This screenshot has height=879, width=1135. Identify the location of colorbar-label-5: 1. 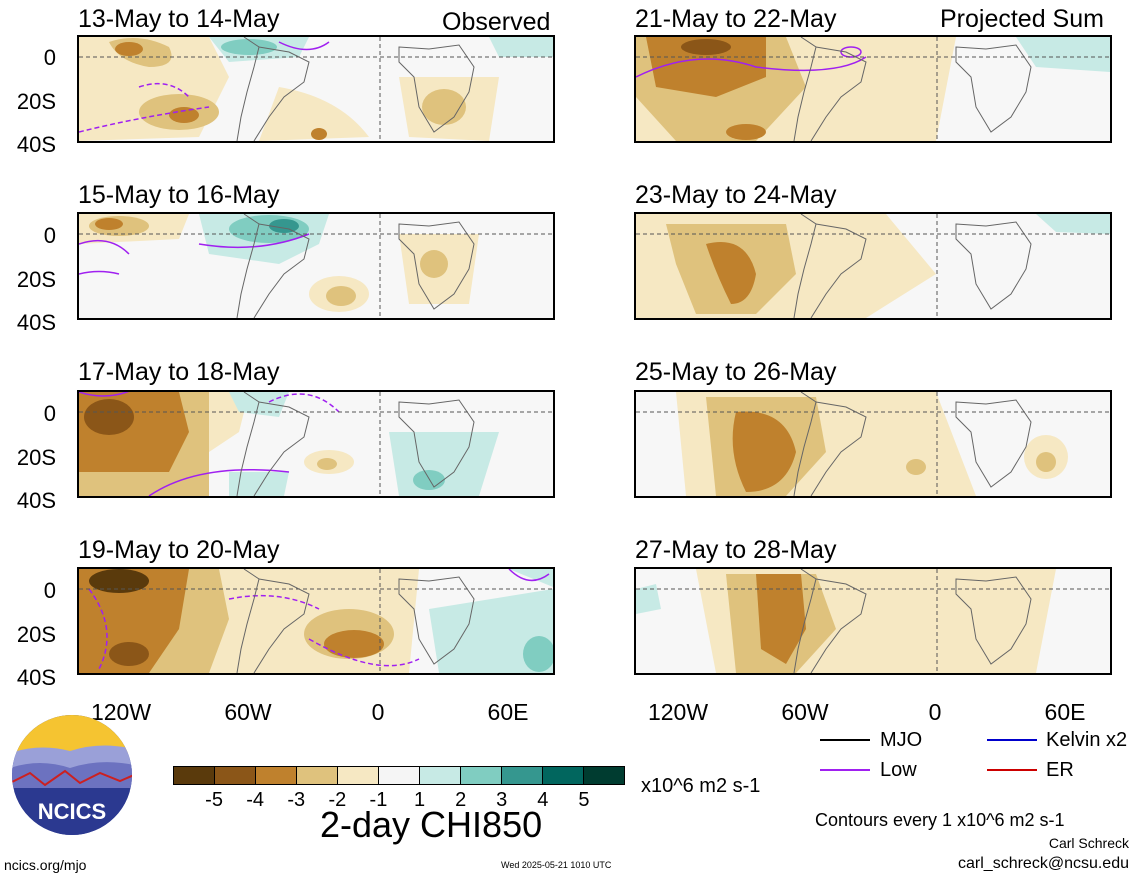
(419, 800).